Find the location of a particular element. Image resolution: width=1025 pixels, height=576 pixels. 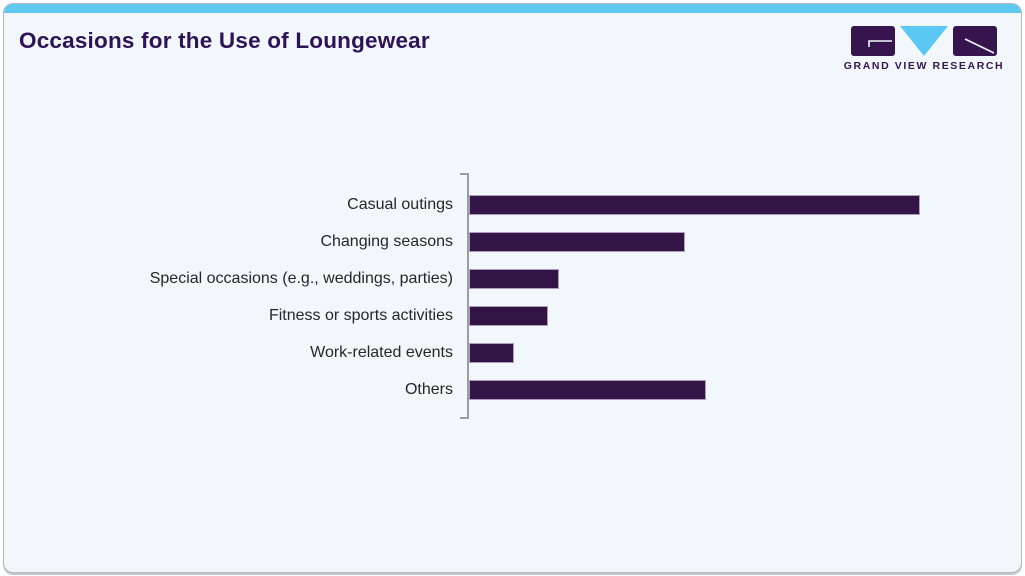

bar-row: Changing seasons is located at coordinates (345, 242).